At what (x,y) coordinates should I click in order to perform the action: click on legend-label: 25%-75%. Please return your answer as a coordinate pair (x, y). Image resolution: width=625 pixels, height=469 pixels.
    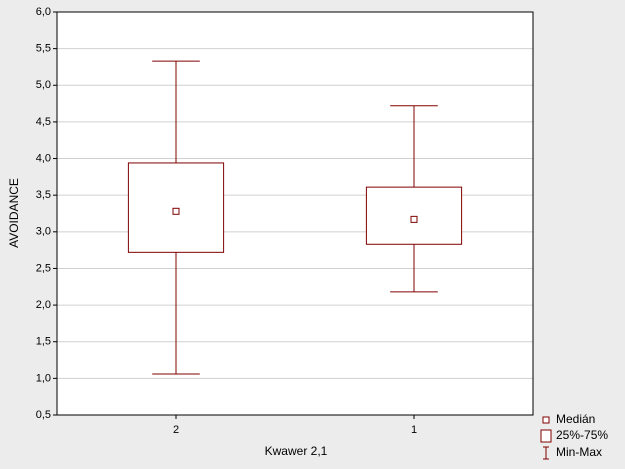
    Looking at the image, I should click on (582, 435).